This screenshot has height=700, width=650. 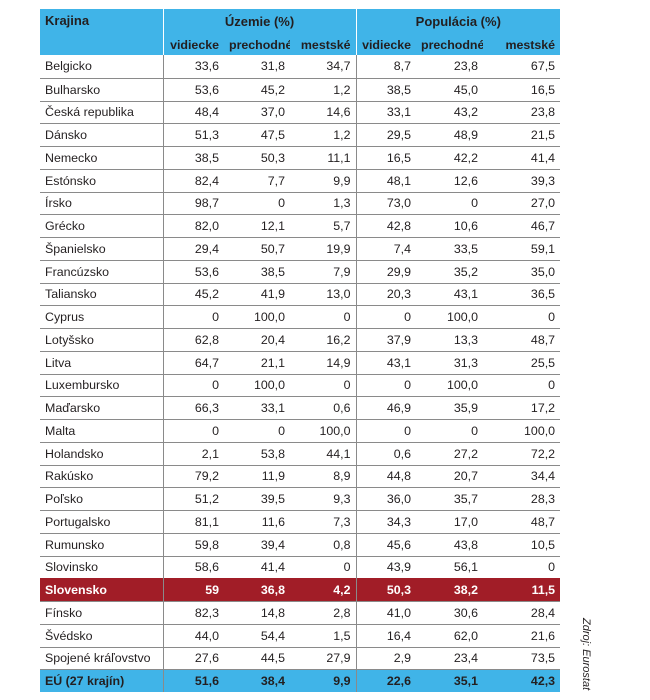 What do you see at coordinates (386, 44) in the screenshot?
I see `header-population-rural: vidiecke` at bounding box center [386, 44].